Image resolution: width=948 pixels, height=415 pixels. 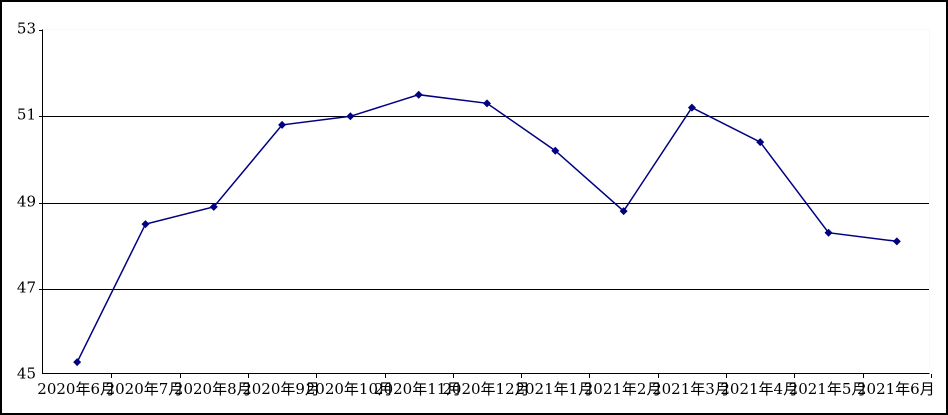 I want to click on y-axis-tick-label: 47, so click(x=26, y=287).